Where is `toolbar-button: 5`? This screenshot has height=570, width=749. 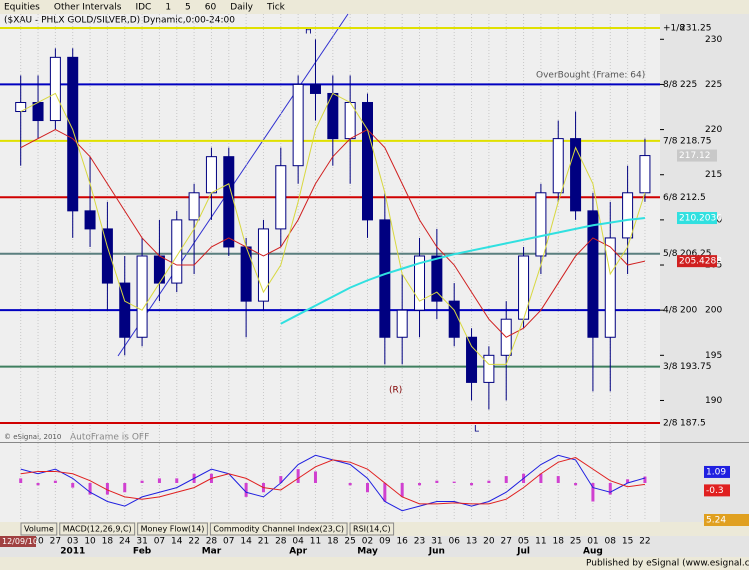 toolbar-button: 5 is located at coordinates (188, 8).